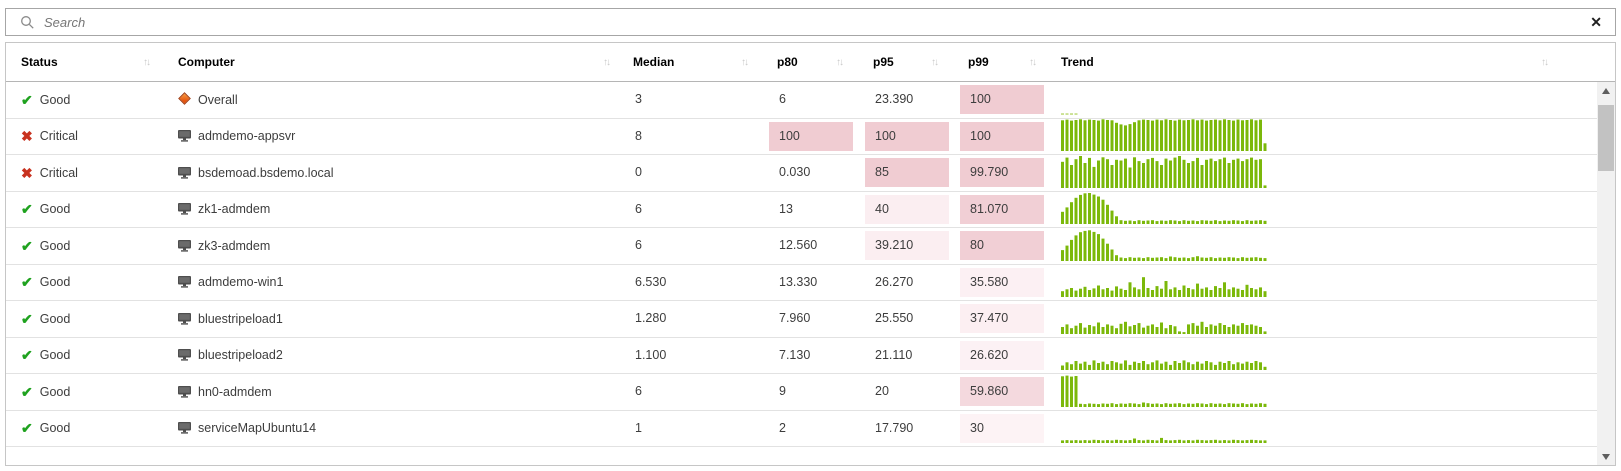 The image size is (1621, 471). I want to click on column-header-trend: Trend ↑↓, so click(1322, 62).